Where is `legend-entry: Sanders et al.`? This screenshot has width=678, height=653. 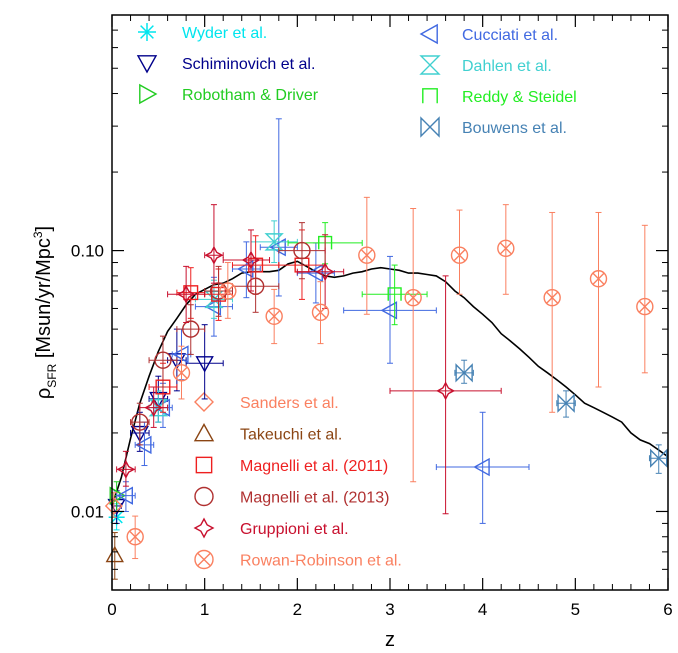 legend-entry: Sanders et al. is located at coordinates (266, 402).